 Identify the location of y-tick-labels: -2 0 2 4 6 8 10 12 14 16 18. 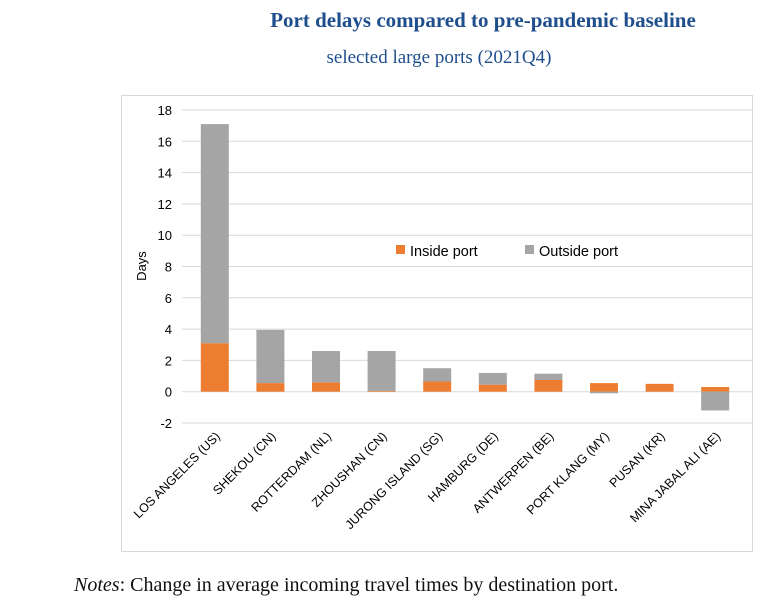
(165, 267).